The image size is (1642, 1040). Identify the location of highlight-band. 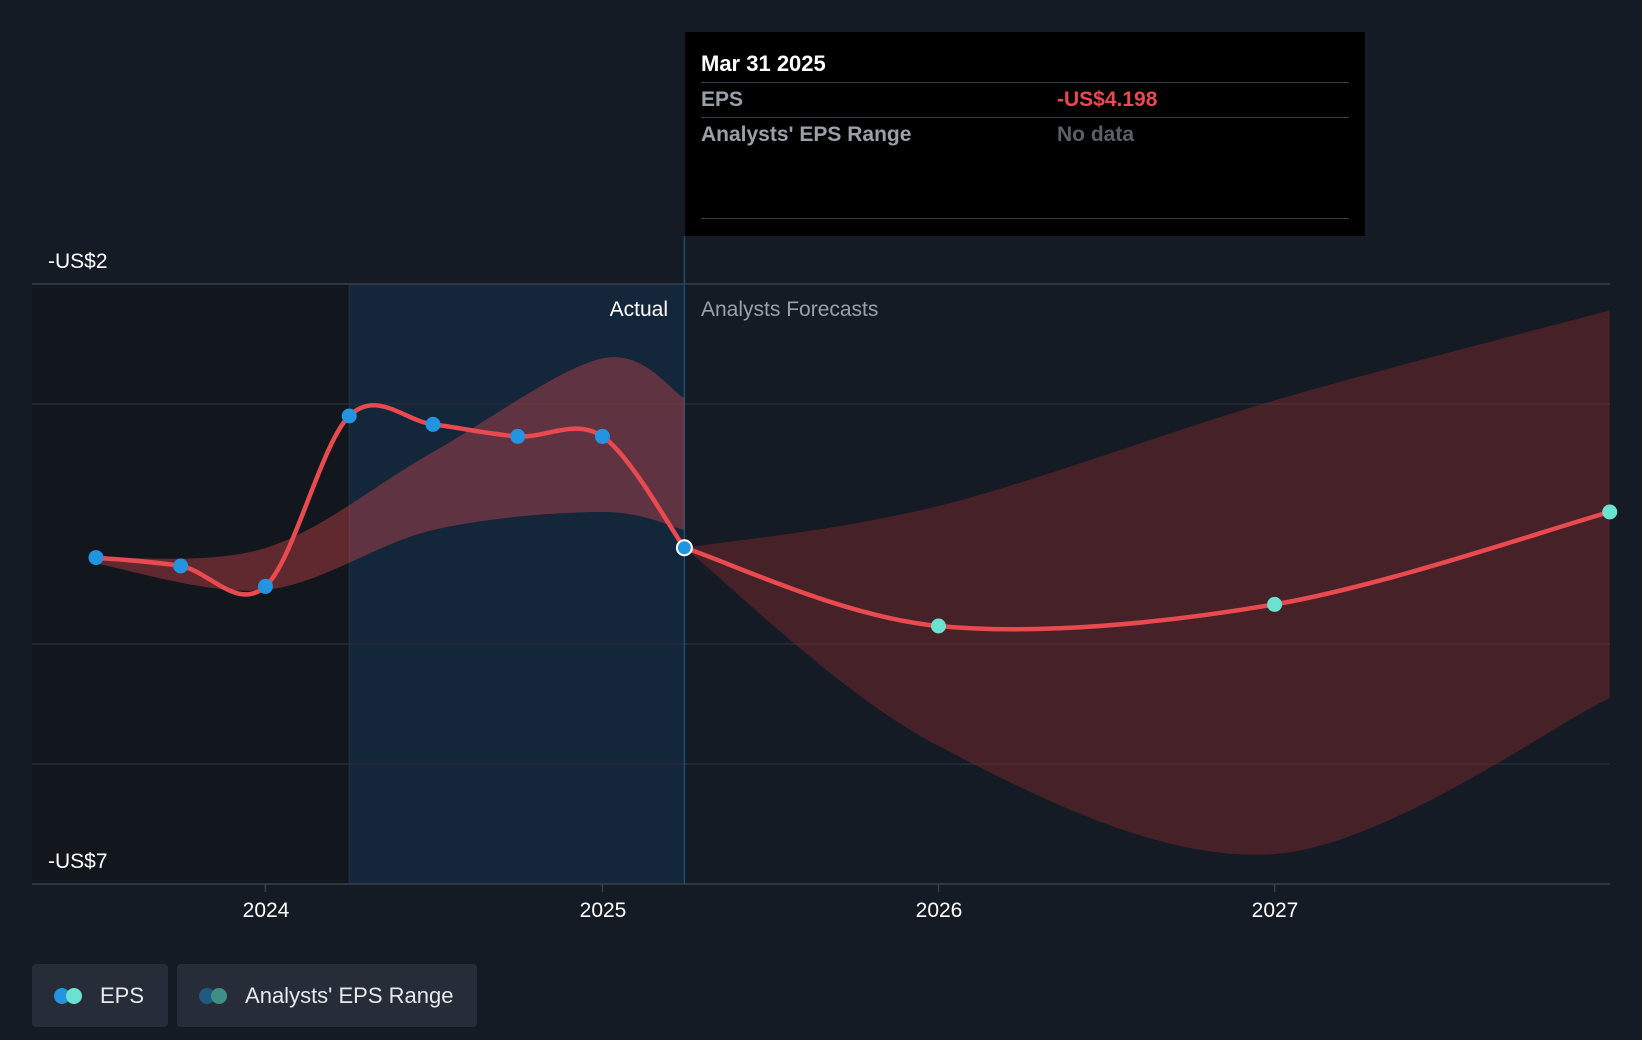
(517, 584).